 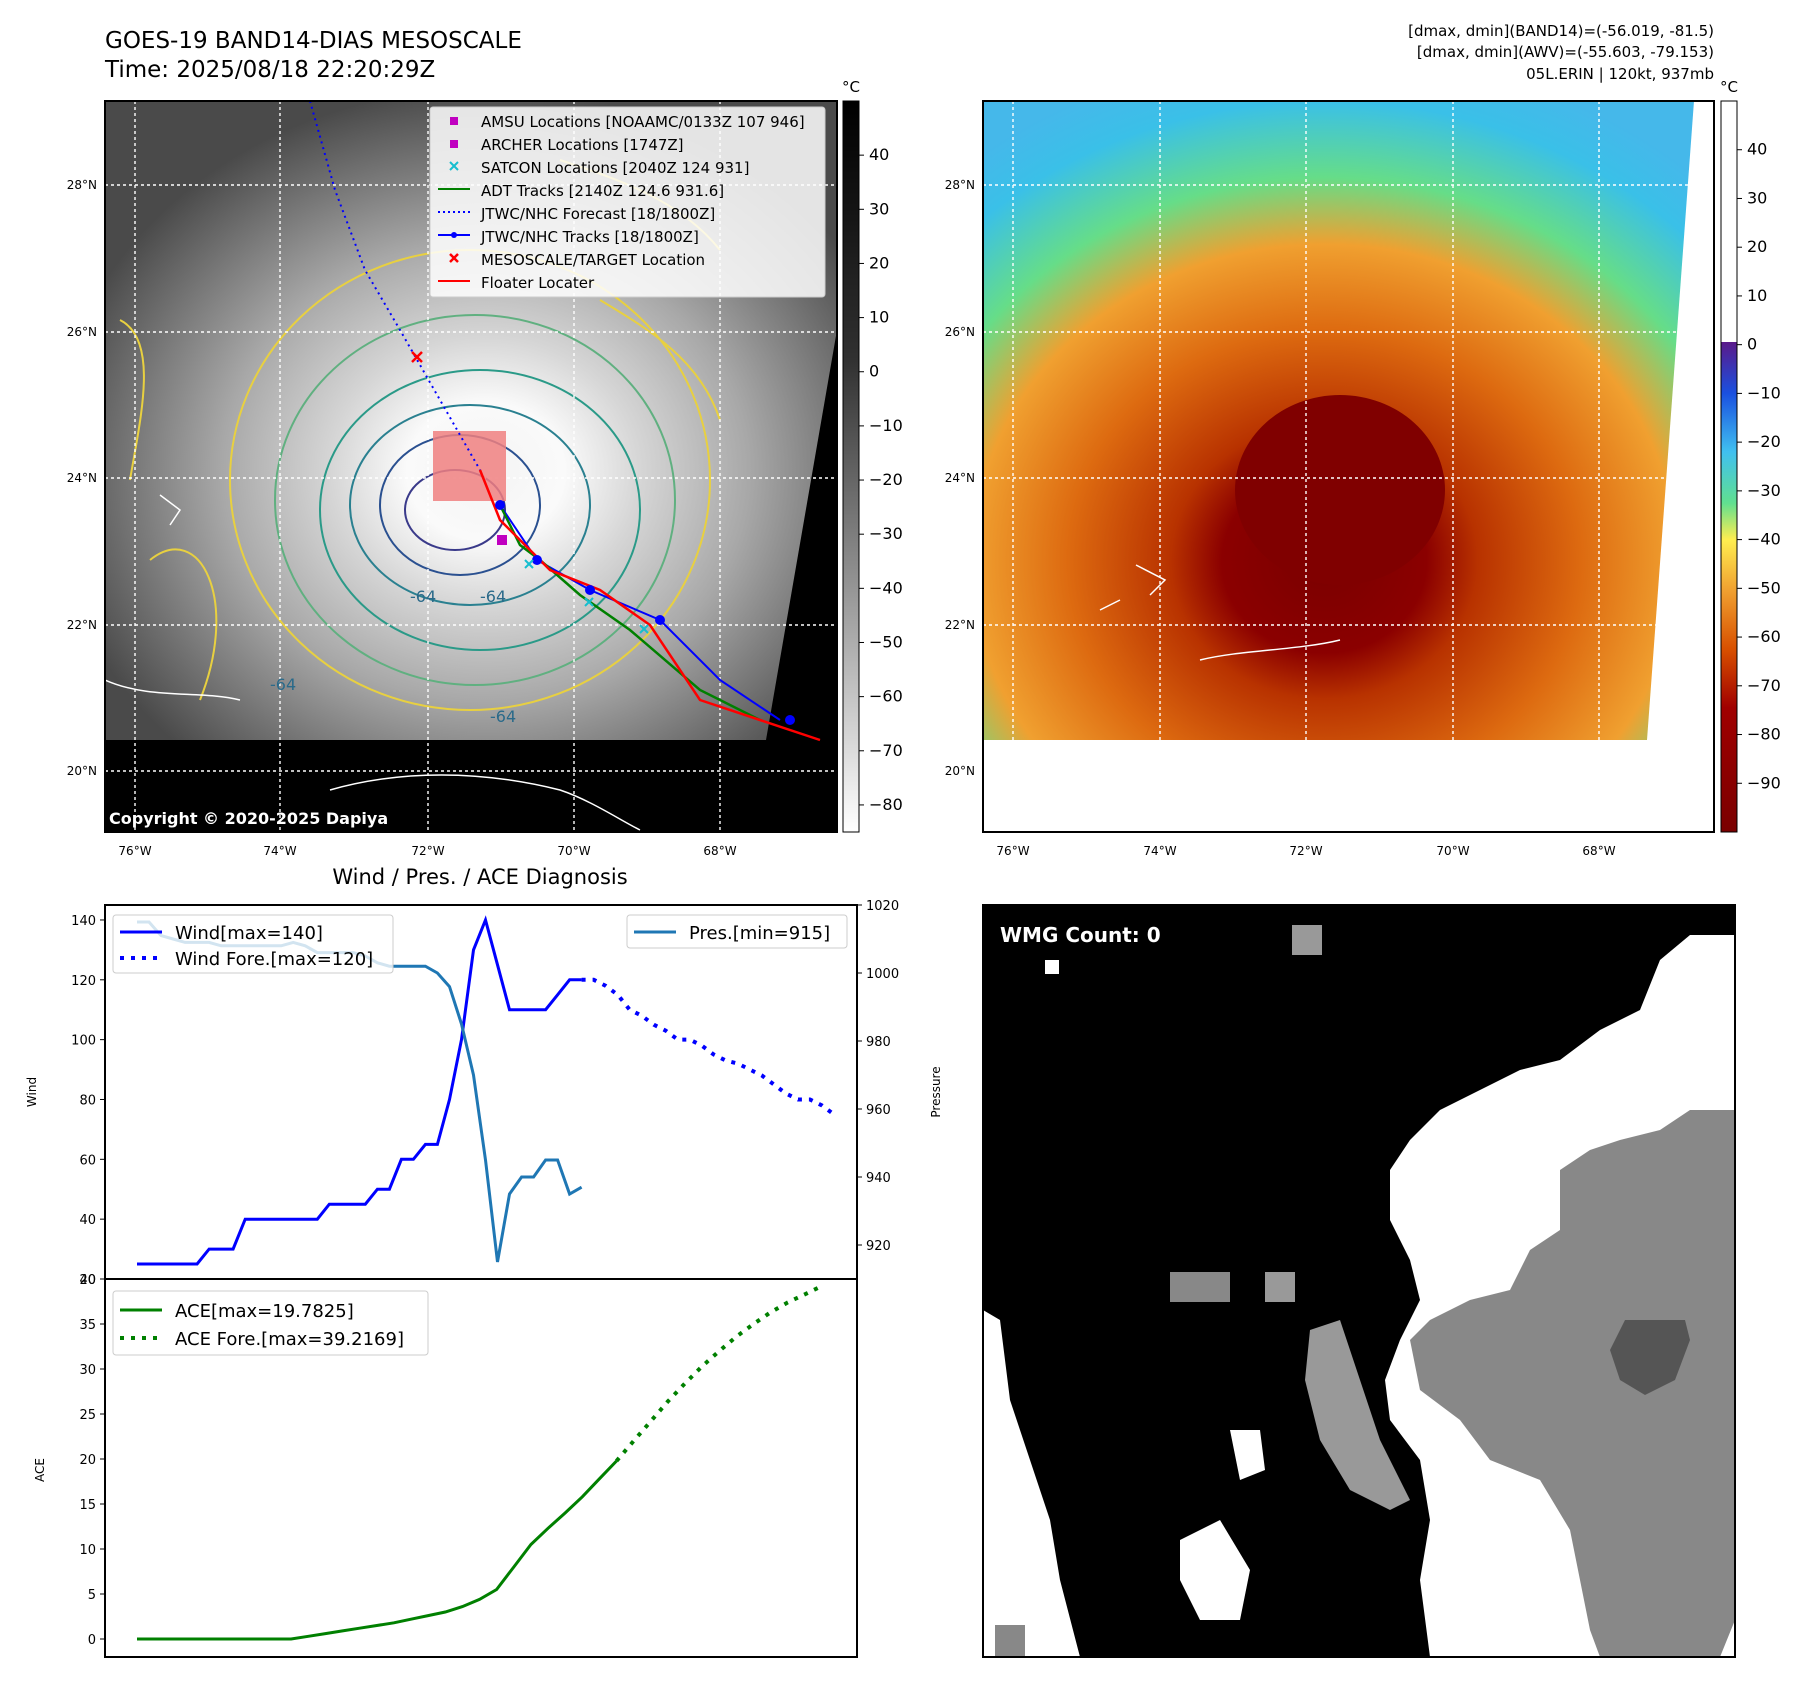 What do you see at coordinates (882, 974) in the screenshot?
I see `axis-tick-label: 1000` at bounding box center [882, 974].